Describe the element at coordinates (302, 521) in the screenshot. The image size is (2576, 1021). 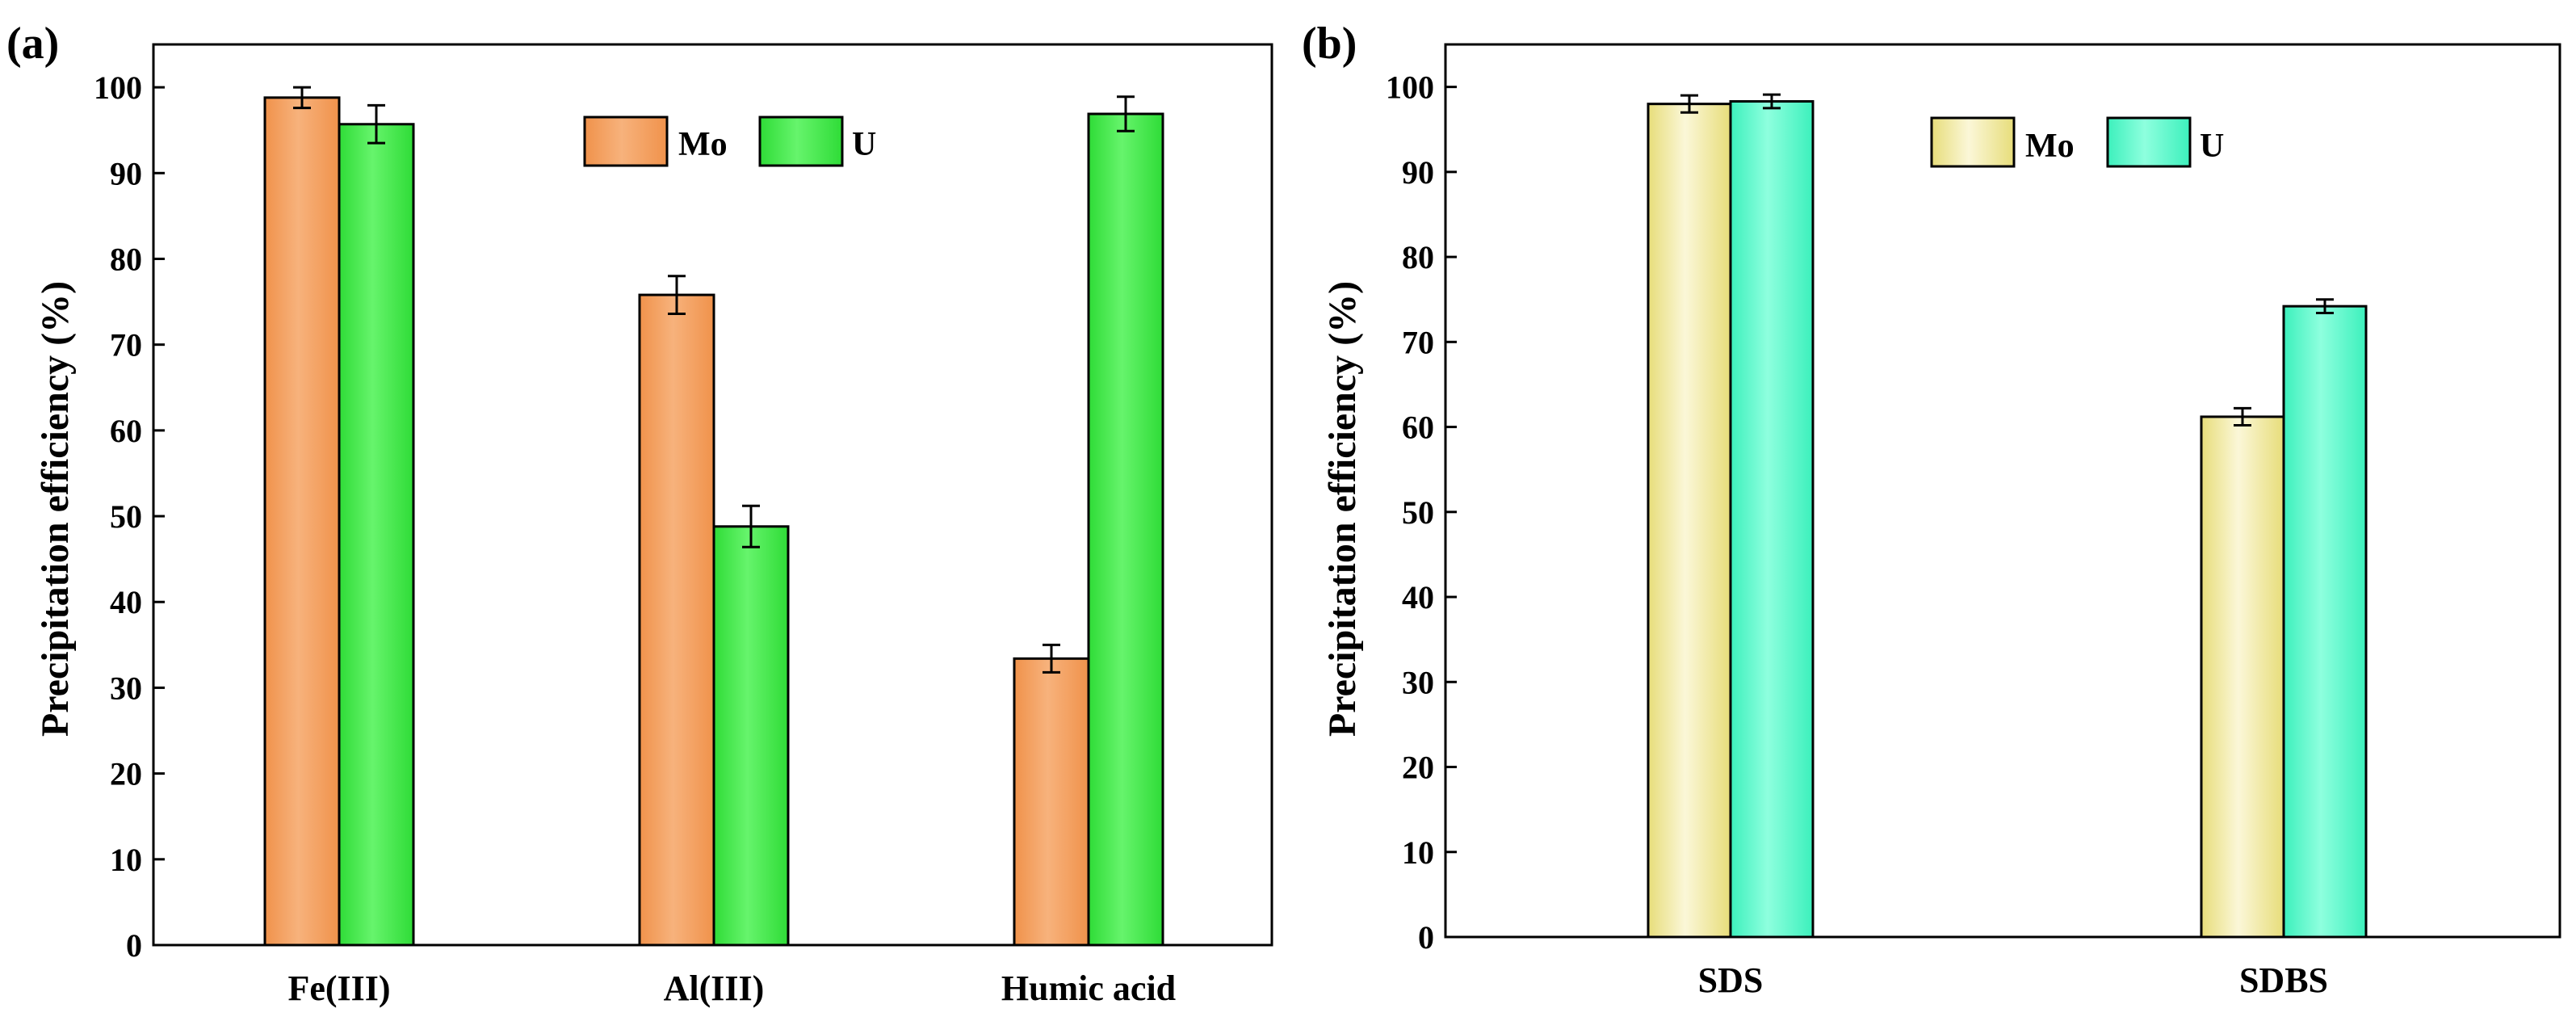
I see `bar-mo-fe-iii` at that location.